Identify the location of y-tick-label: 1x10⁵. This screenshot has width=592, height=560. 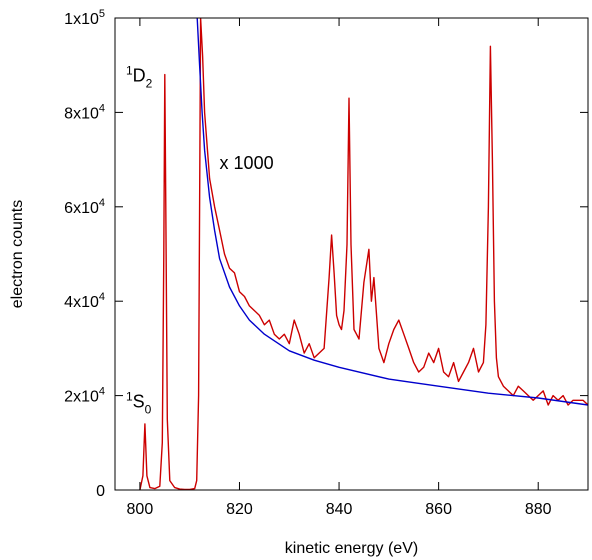
(84, 18).